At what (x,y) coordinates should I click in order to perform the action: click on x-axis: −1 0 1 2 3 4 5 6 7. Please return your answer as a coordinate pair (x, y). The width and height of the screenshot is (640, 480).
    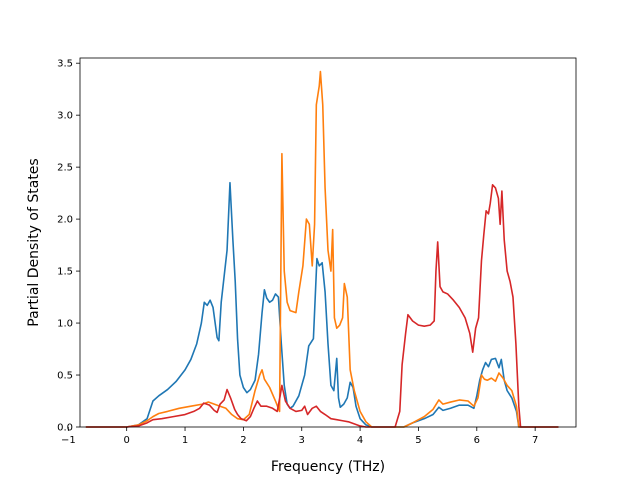
    Looking at the image, I should click on (299, 436).